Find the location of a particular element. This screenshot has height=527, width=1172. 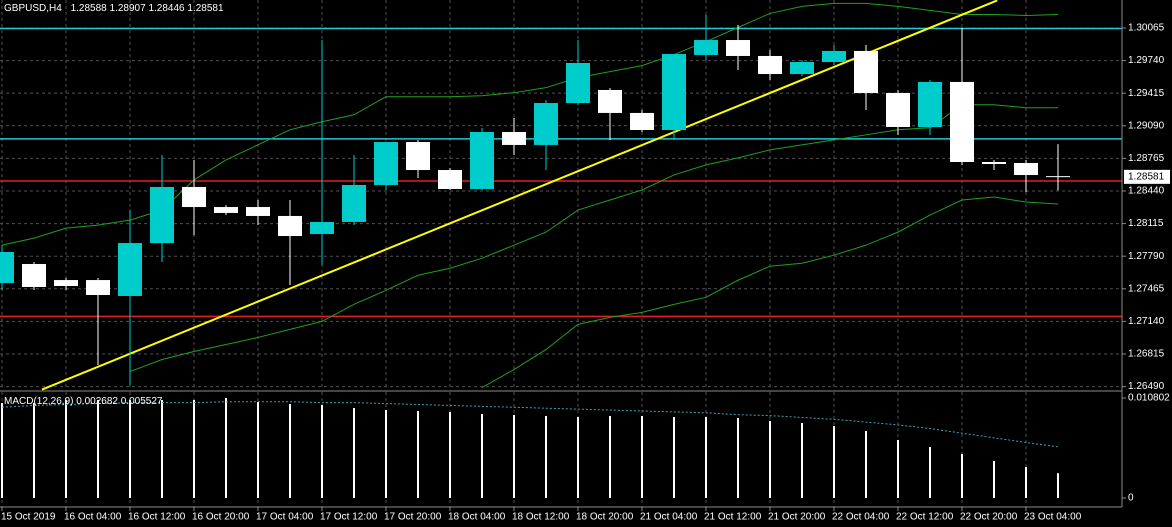

x-tick-label: 16 Oct 04:00 is located at coordinates (93, 517).